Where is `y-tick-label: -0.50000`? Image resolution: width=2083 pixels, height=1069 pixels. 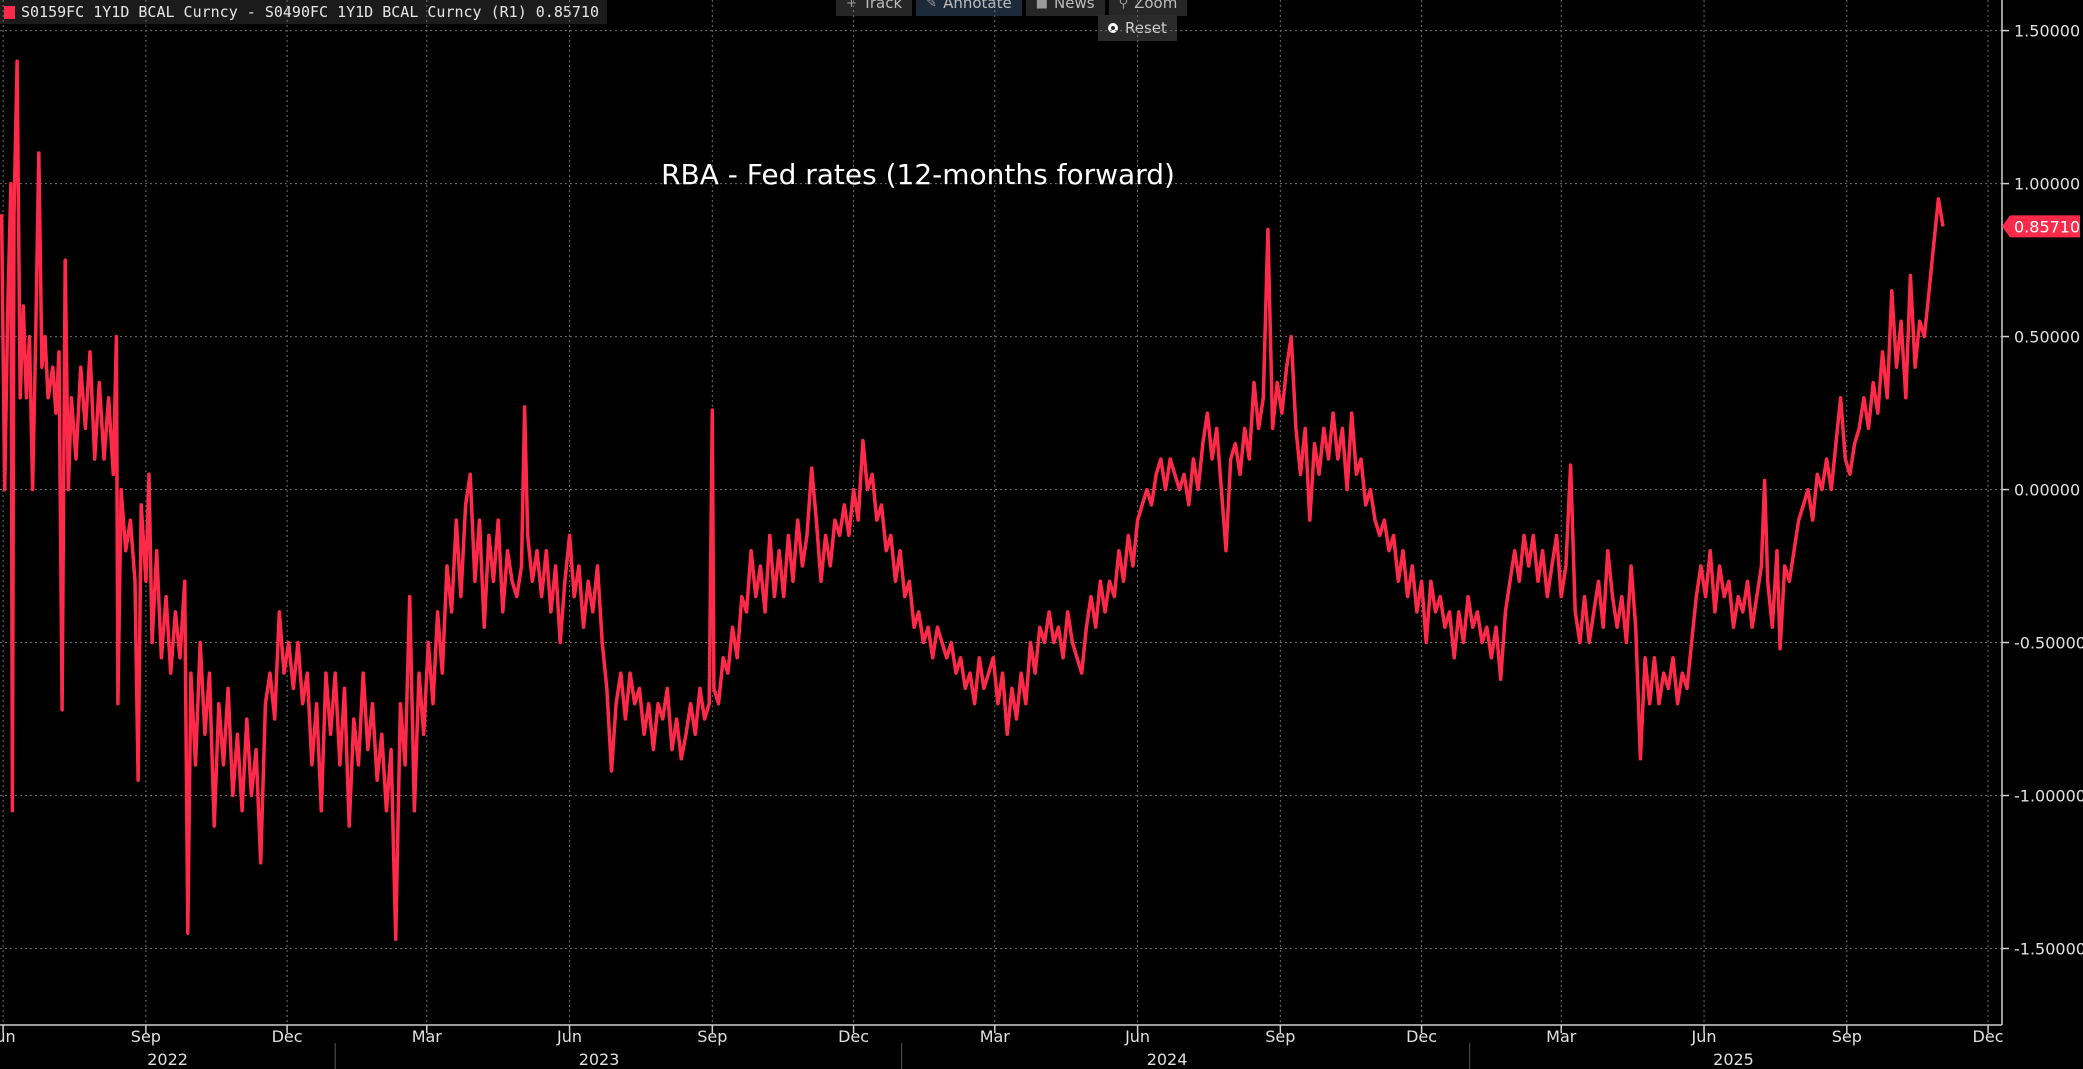 y-tick-label: -0.50000 is located at coordinates (2048, 643).